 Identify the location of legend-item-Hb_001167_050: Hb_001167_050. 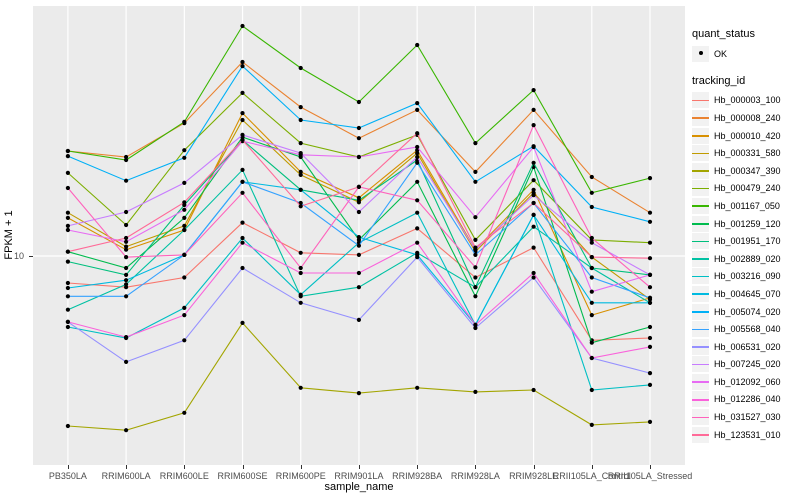
(745, 206).